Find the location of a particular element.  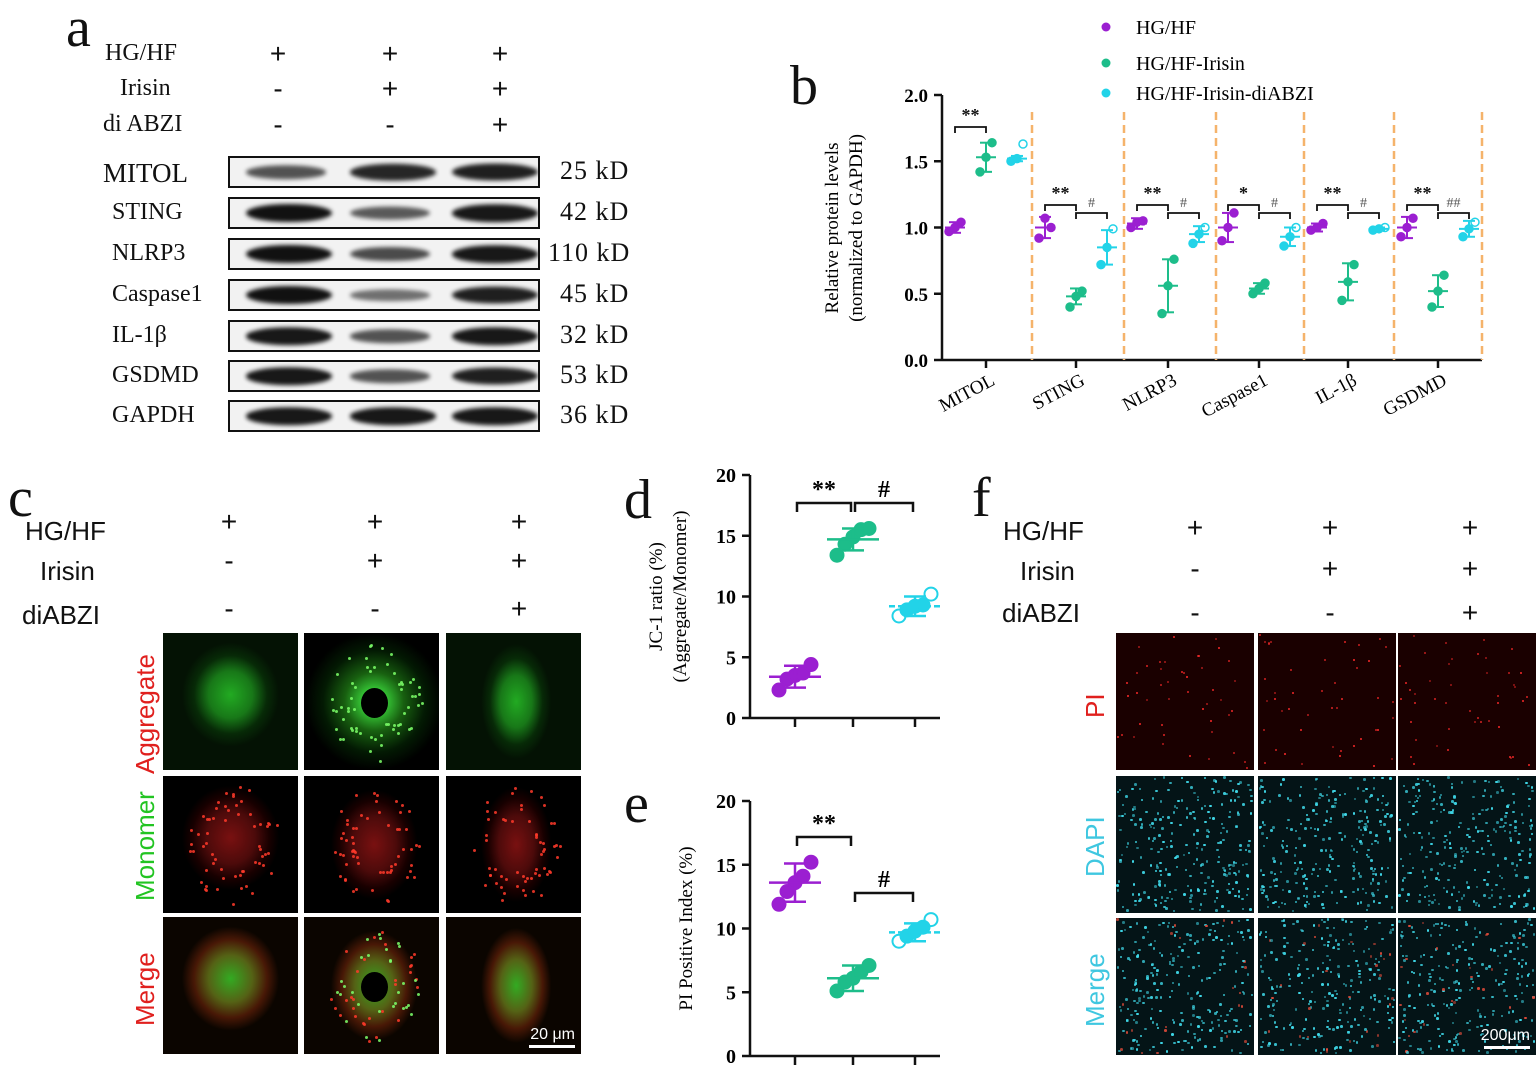

y-tick-label: 5 is located at coordinates (731, 993).